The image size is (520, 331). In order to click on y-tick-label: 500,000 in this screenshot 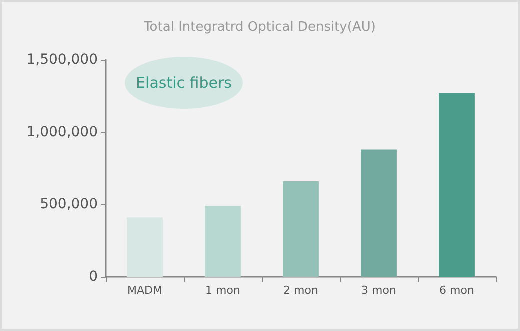, I will do `click(69, 204)`.